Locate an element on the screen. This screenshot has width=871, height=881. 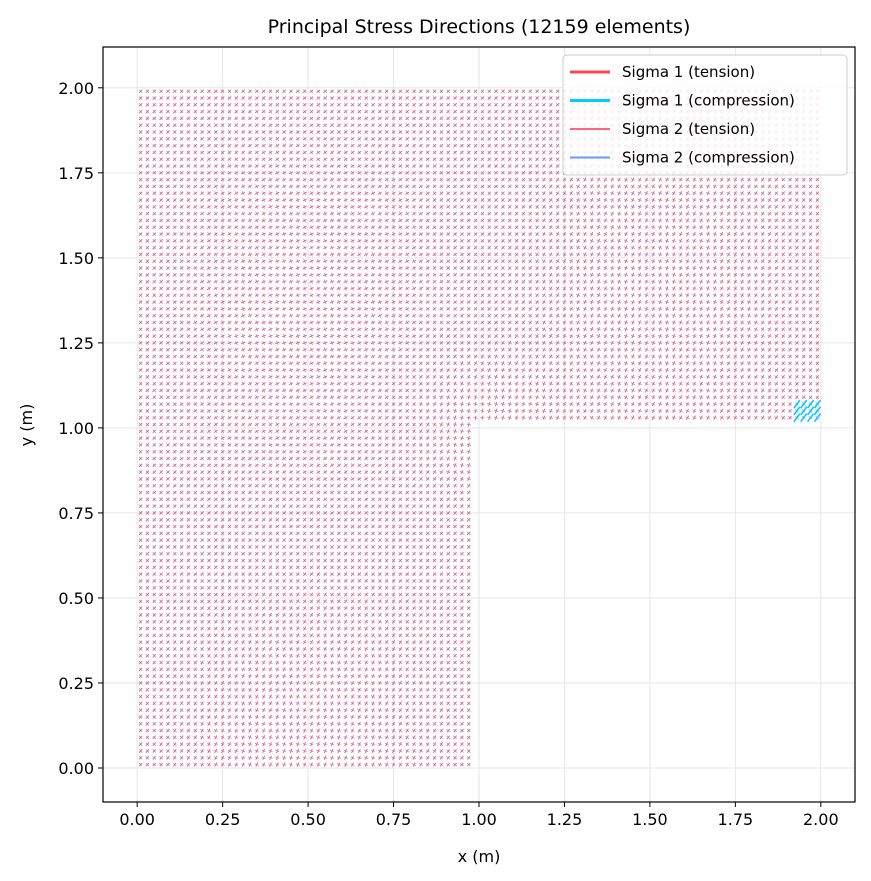
x-tick-label: 1.25 is located at coordinates (565, 819).